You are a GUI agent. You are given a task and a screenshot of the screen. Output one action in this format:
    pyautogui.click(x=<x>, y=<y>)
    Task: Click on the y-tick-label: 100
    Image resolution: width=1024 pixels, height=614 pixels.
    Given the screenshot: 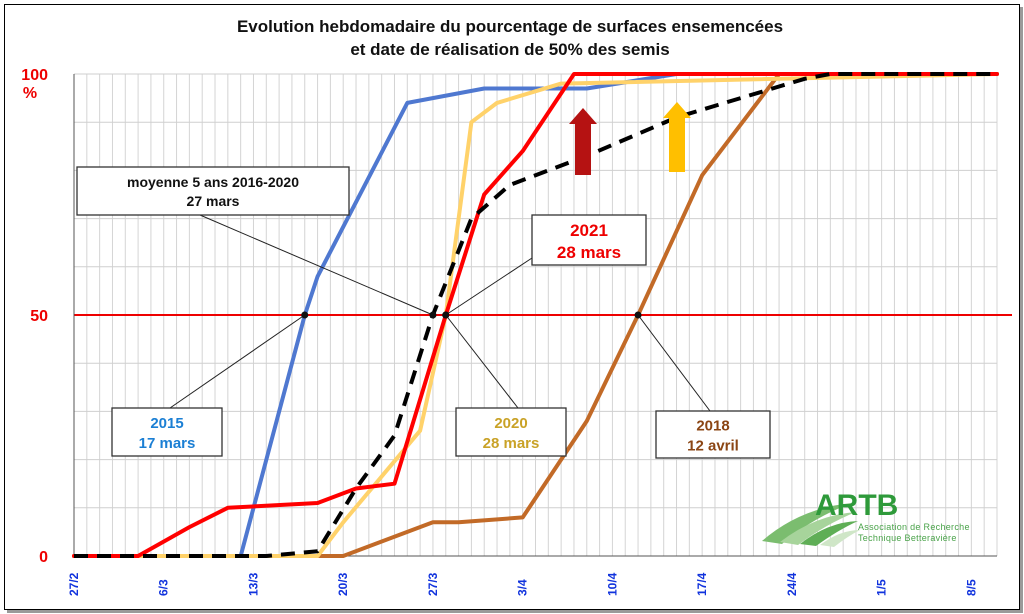 What is the action you would take?
    pyautogui.click(x=34, y=75)
    